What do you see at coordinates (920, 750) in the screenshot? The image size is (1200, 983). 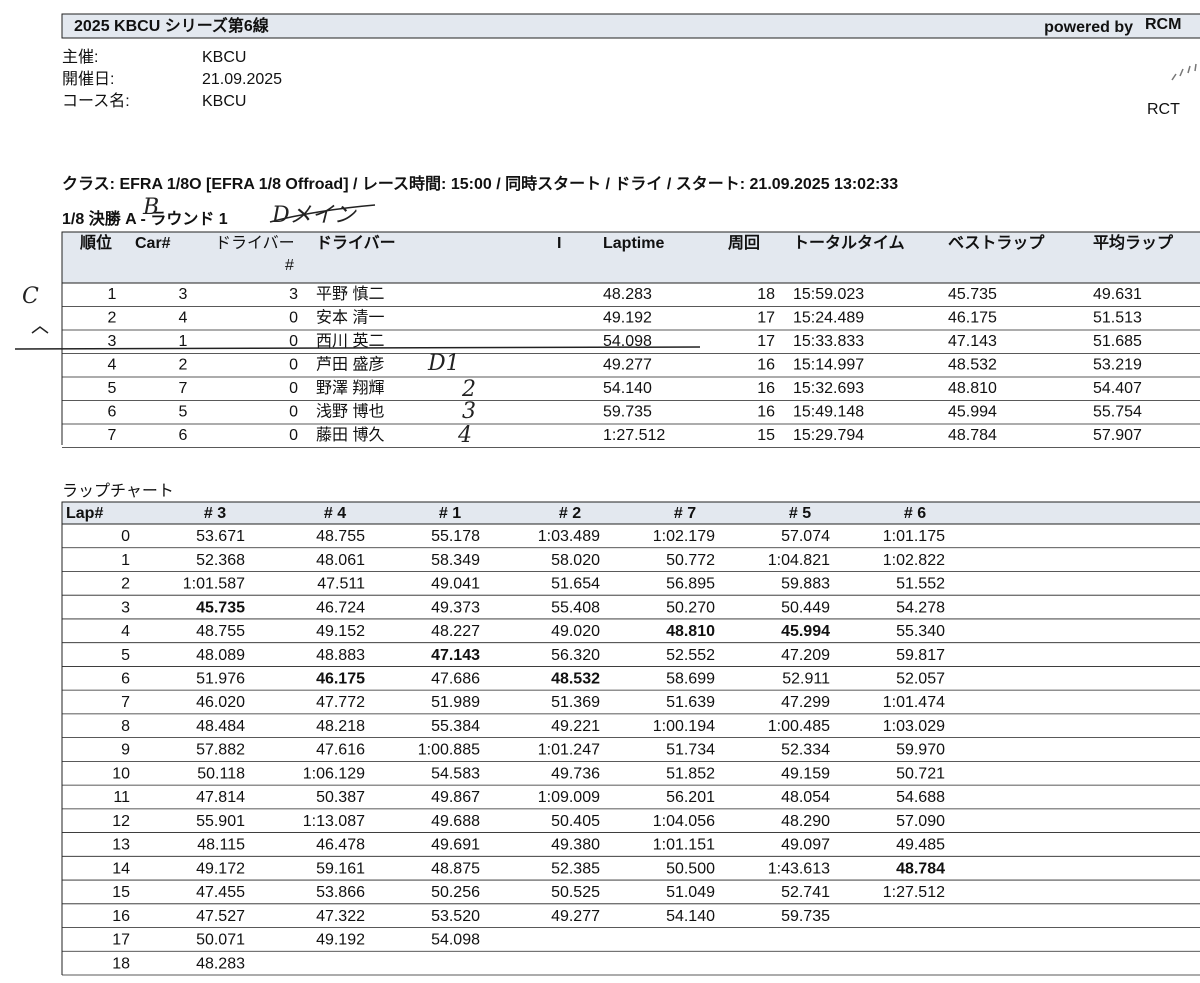 I see `lap-cell: 59.970` at bounding box center [920, 750].